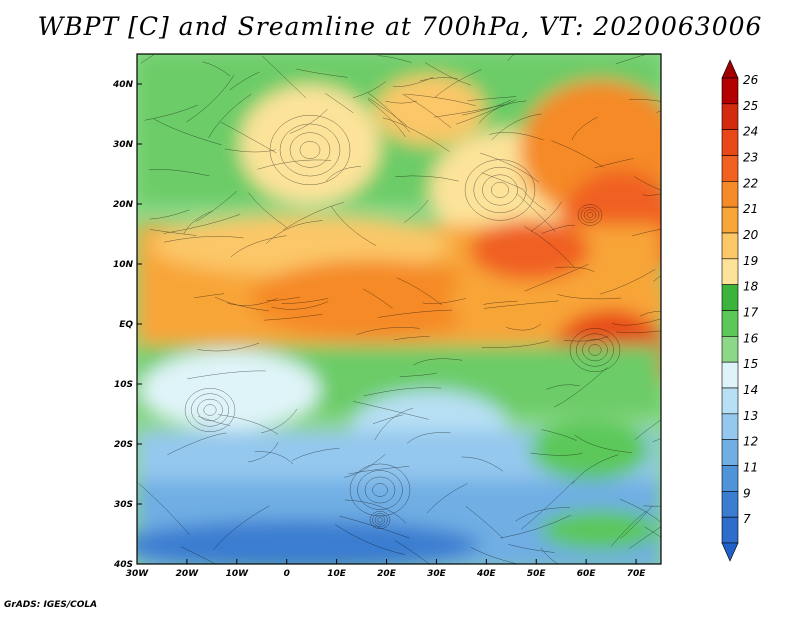  Describe the element at coordinates (750, 261) in the screenshot. I see `colorbar-label: 19` at that location.